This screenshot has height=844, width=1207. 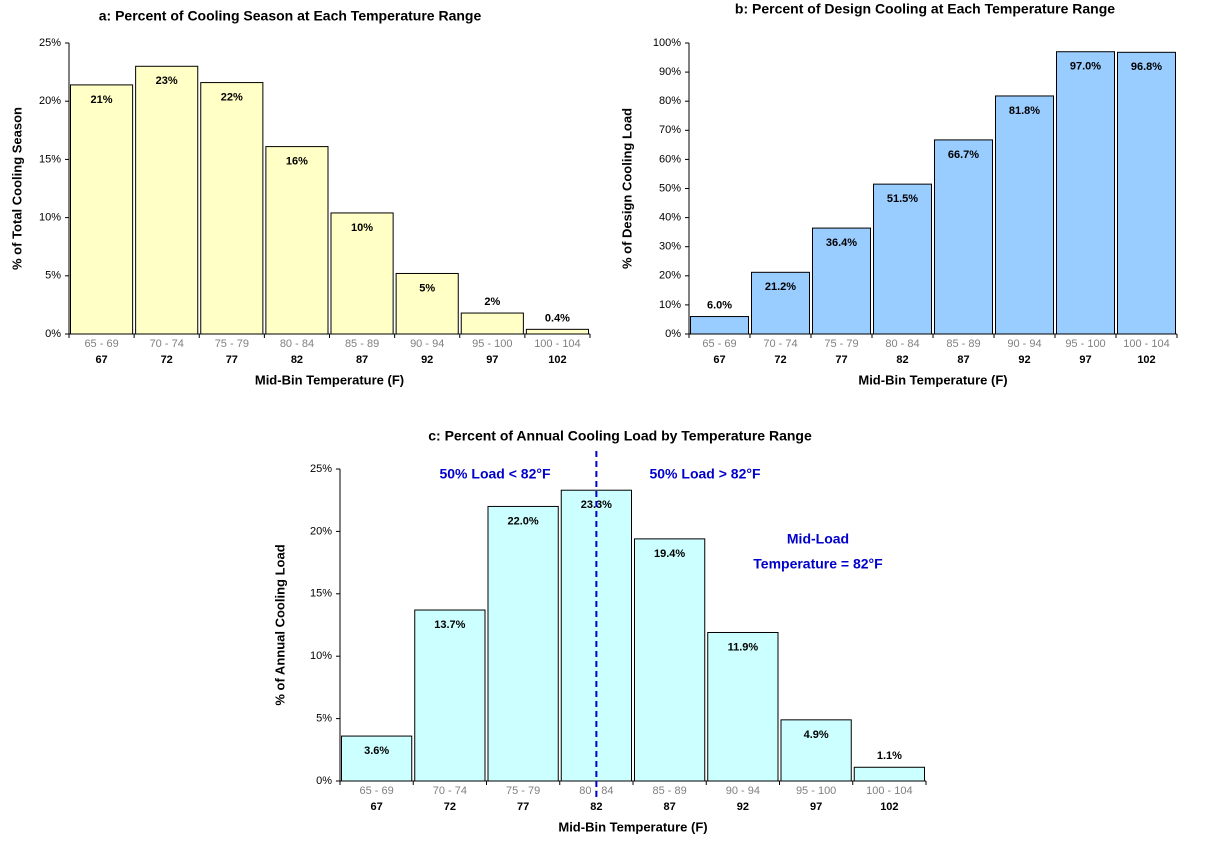 What do you see at coordinates (902, 199) in the screenshot?
I see `value-label: 51.5%` at bounding box center [902, 199].